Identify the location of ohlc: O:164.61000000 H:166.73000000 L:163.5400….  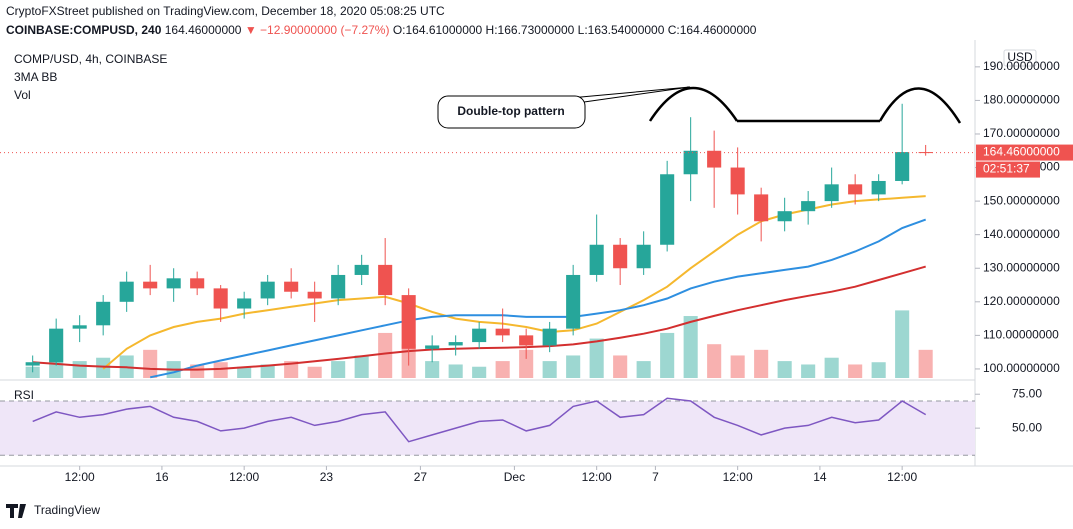
(575, 30).